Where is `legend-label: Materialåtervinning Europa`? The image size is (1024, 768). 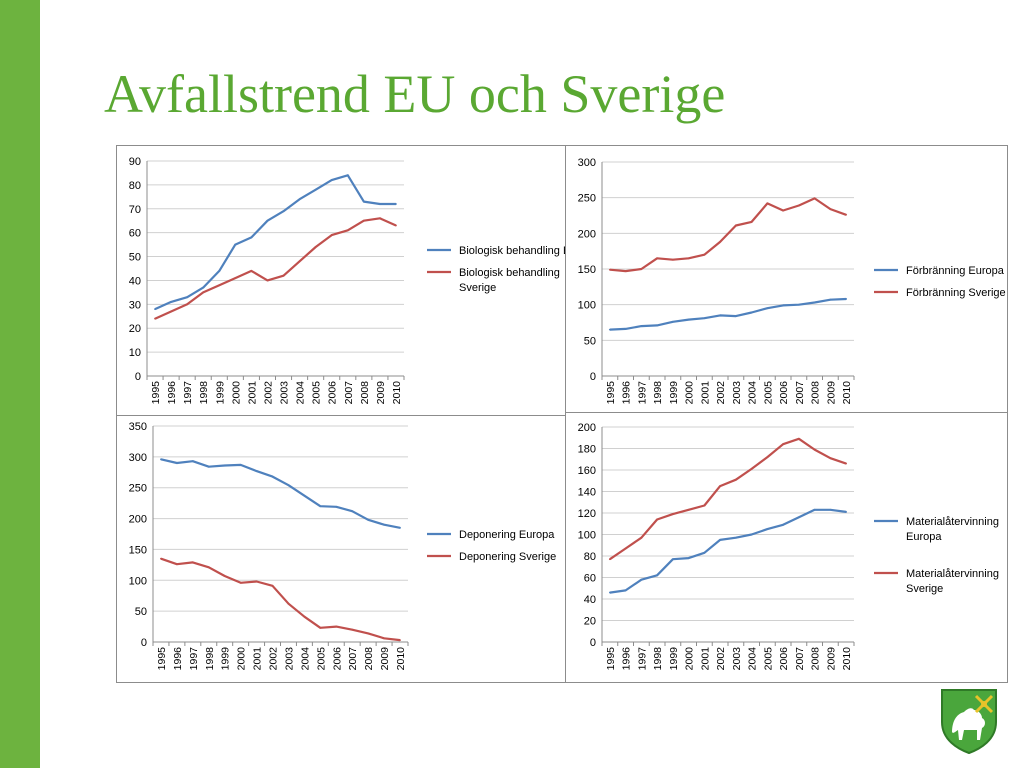 legend-label: Materialåtervinning Europa is located at coordinates (952, 529).